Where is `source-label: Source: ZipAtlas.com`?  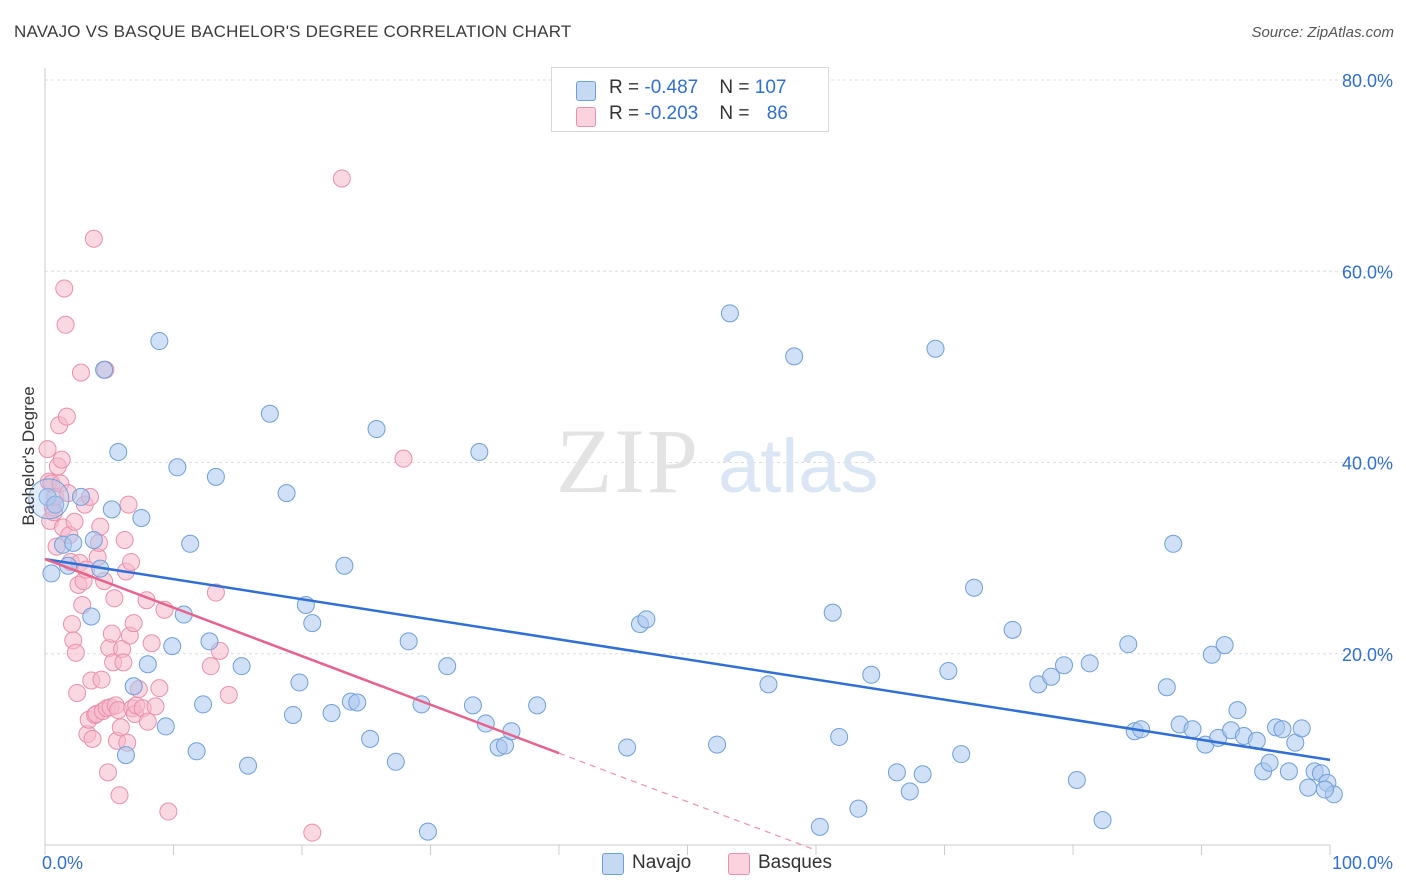
source-label: Source: ZipAtlas.com is located at coordinates (1322, 32).